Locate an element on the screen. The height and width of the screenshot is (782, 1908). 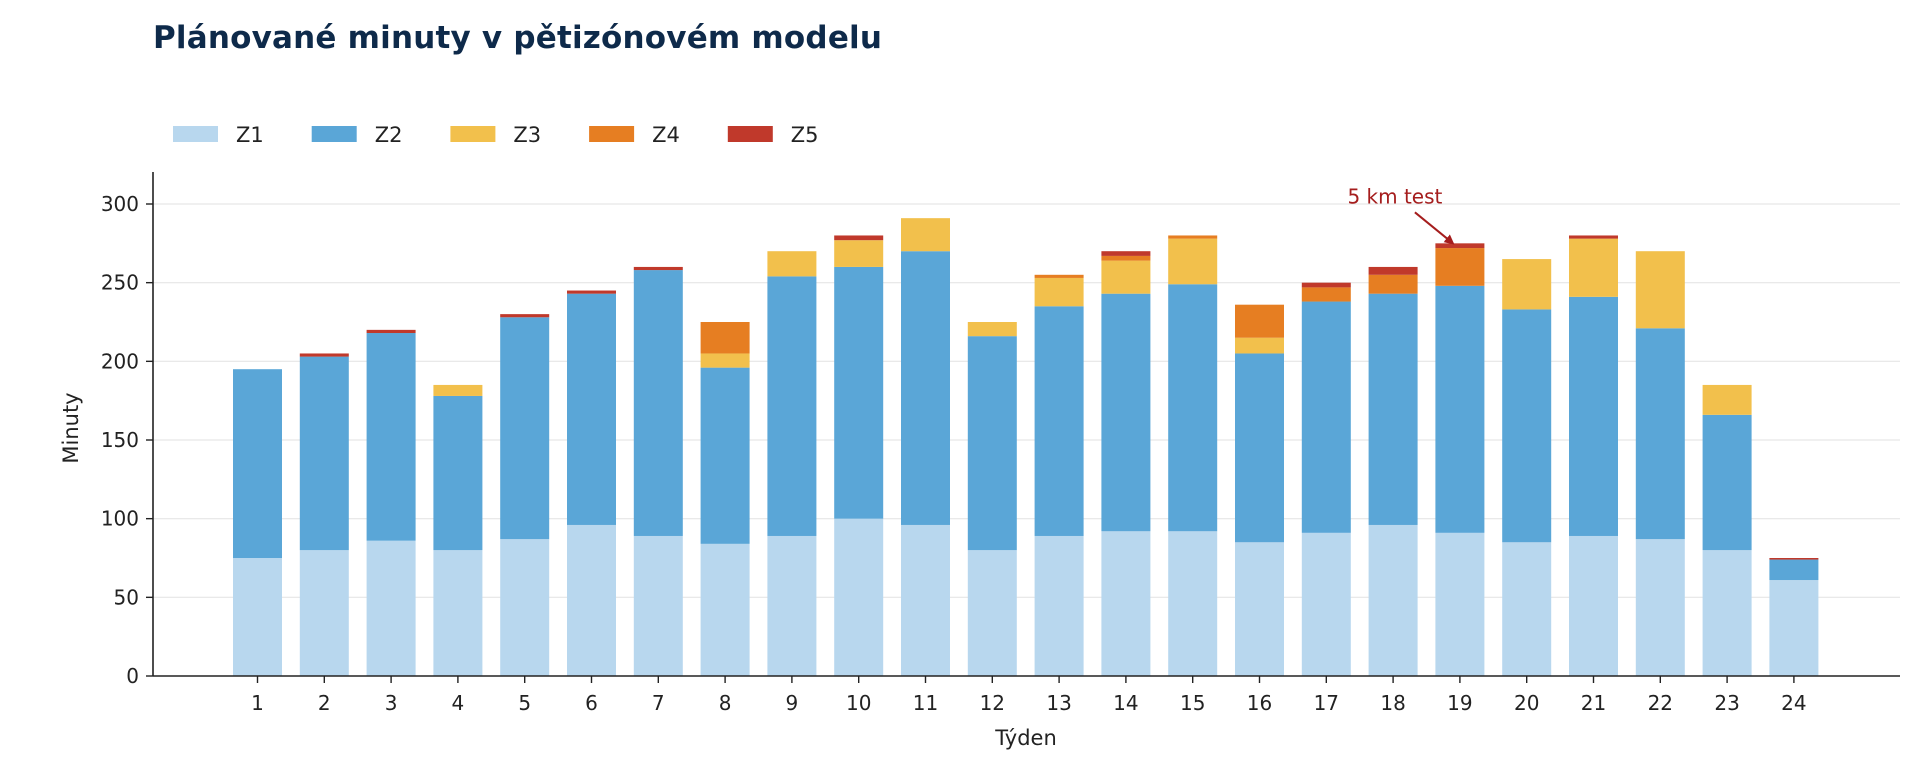
x-tick-label: 20 is located at coordinates (1526, 703).